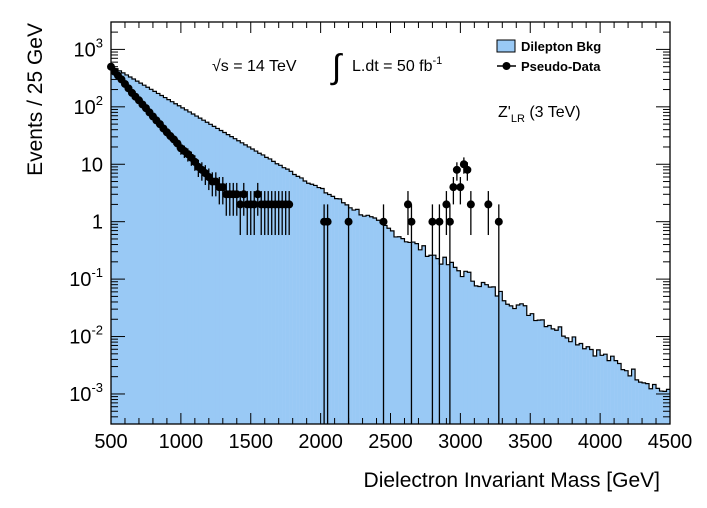  What do you see at coordinates (561, 46) in the screenshot?
I see `legend-label-background: Dilepton Bkg` at bounding box center [561, 46].